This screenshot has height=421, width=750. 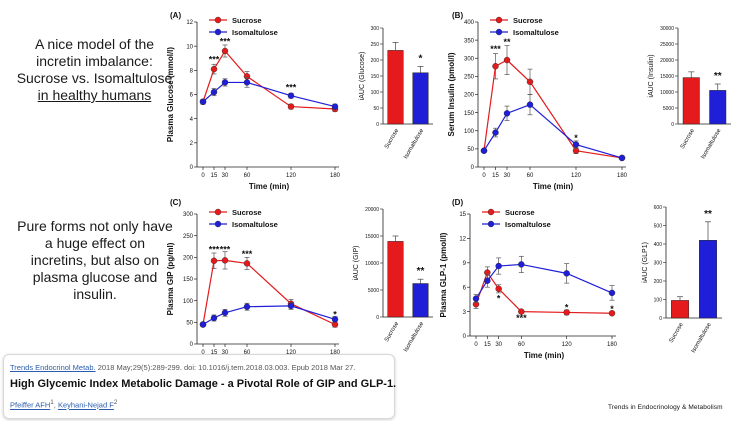 I want to click on summary-line: Pure forms not only have, so click(x=95, y=226).